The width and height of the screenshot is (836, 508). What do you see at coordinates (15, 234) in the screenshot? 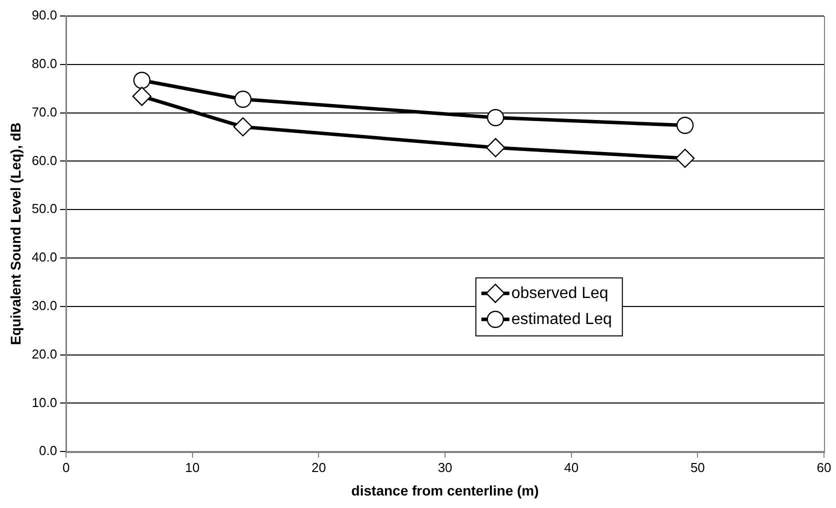
I see `y-axis-title: Equivalent Sound Level (Leq), dB` at bounding box center [15, 234].